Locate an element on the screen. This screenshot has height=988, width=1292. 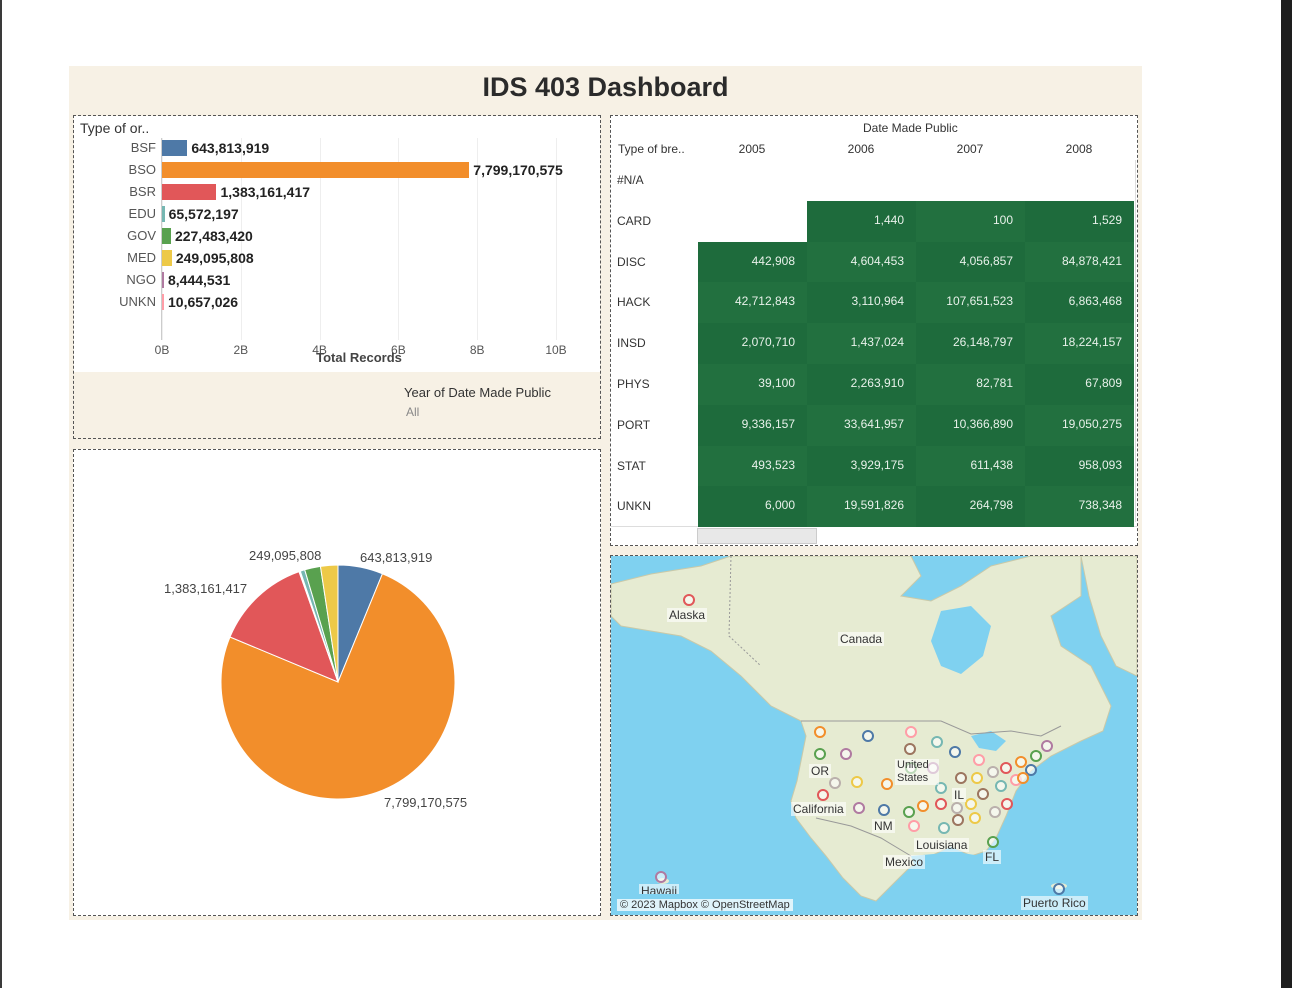
heatmap-cell: 107,651,523 is located at coordinates (970, 303).